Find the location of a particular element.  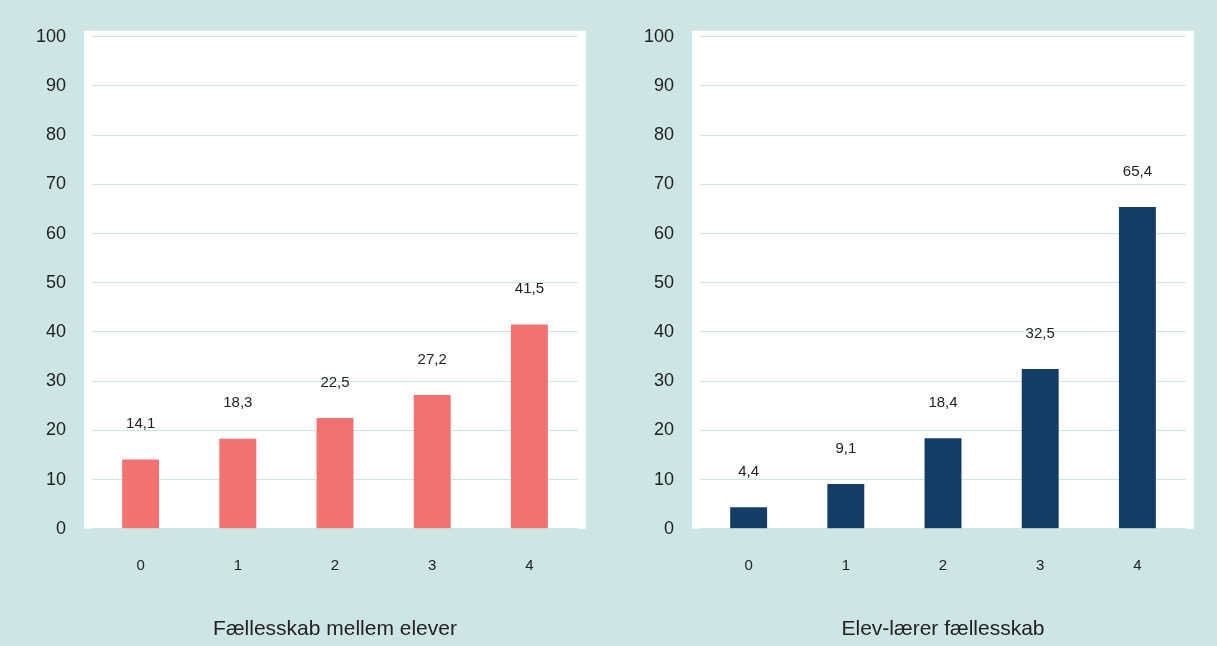

data-label: 32,5 is located at coordinates (1040, 332).